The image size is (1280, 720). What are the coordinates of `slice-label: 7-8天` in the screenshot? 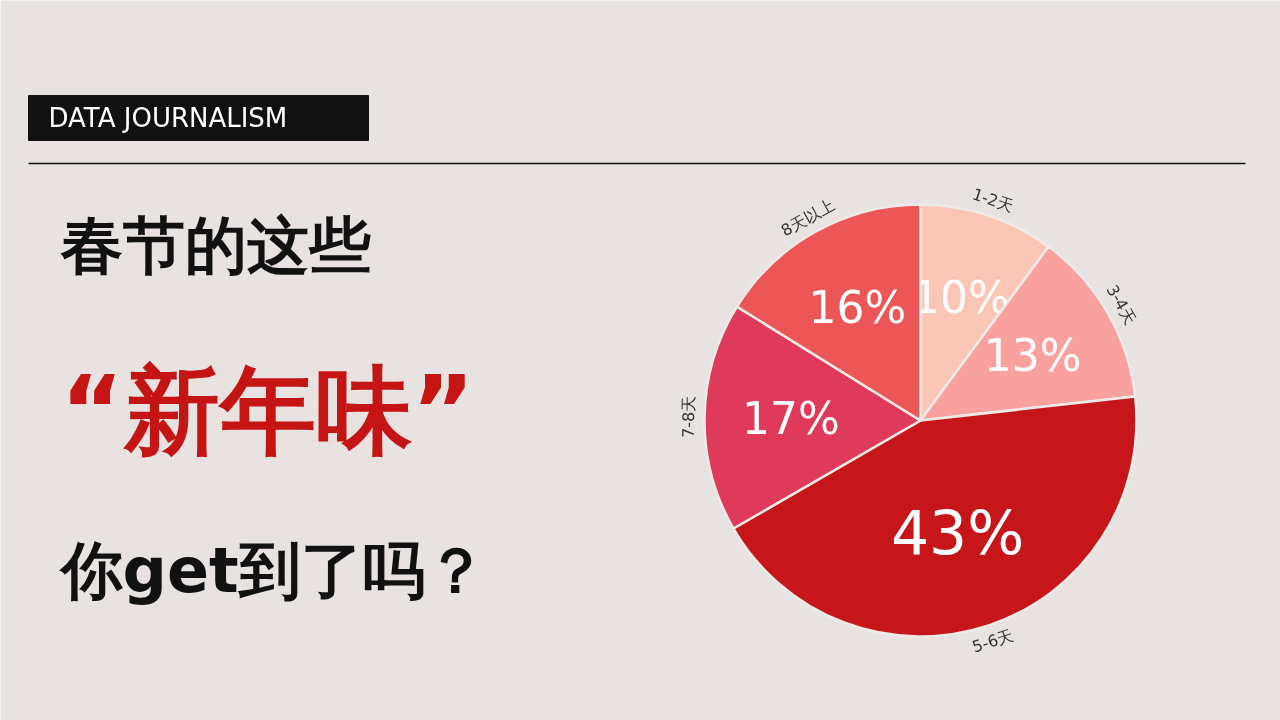 It's located at (688, 417).